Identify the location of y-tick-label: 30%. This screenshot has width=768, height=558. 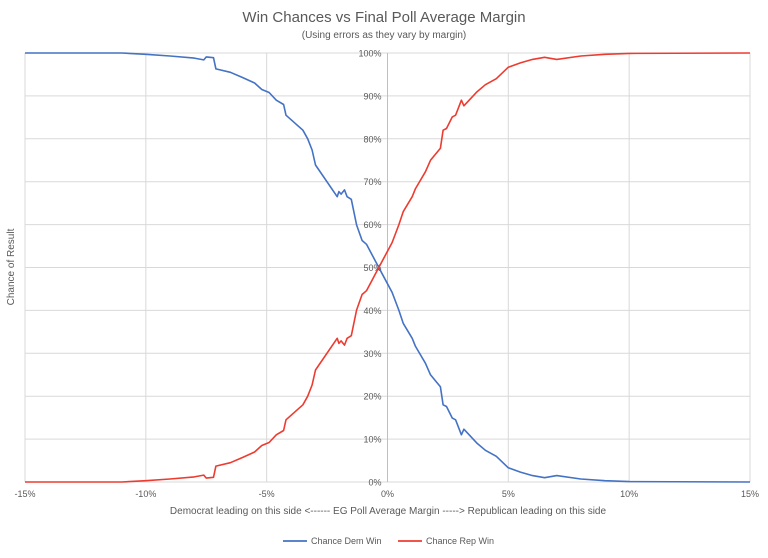
(372, 354).